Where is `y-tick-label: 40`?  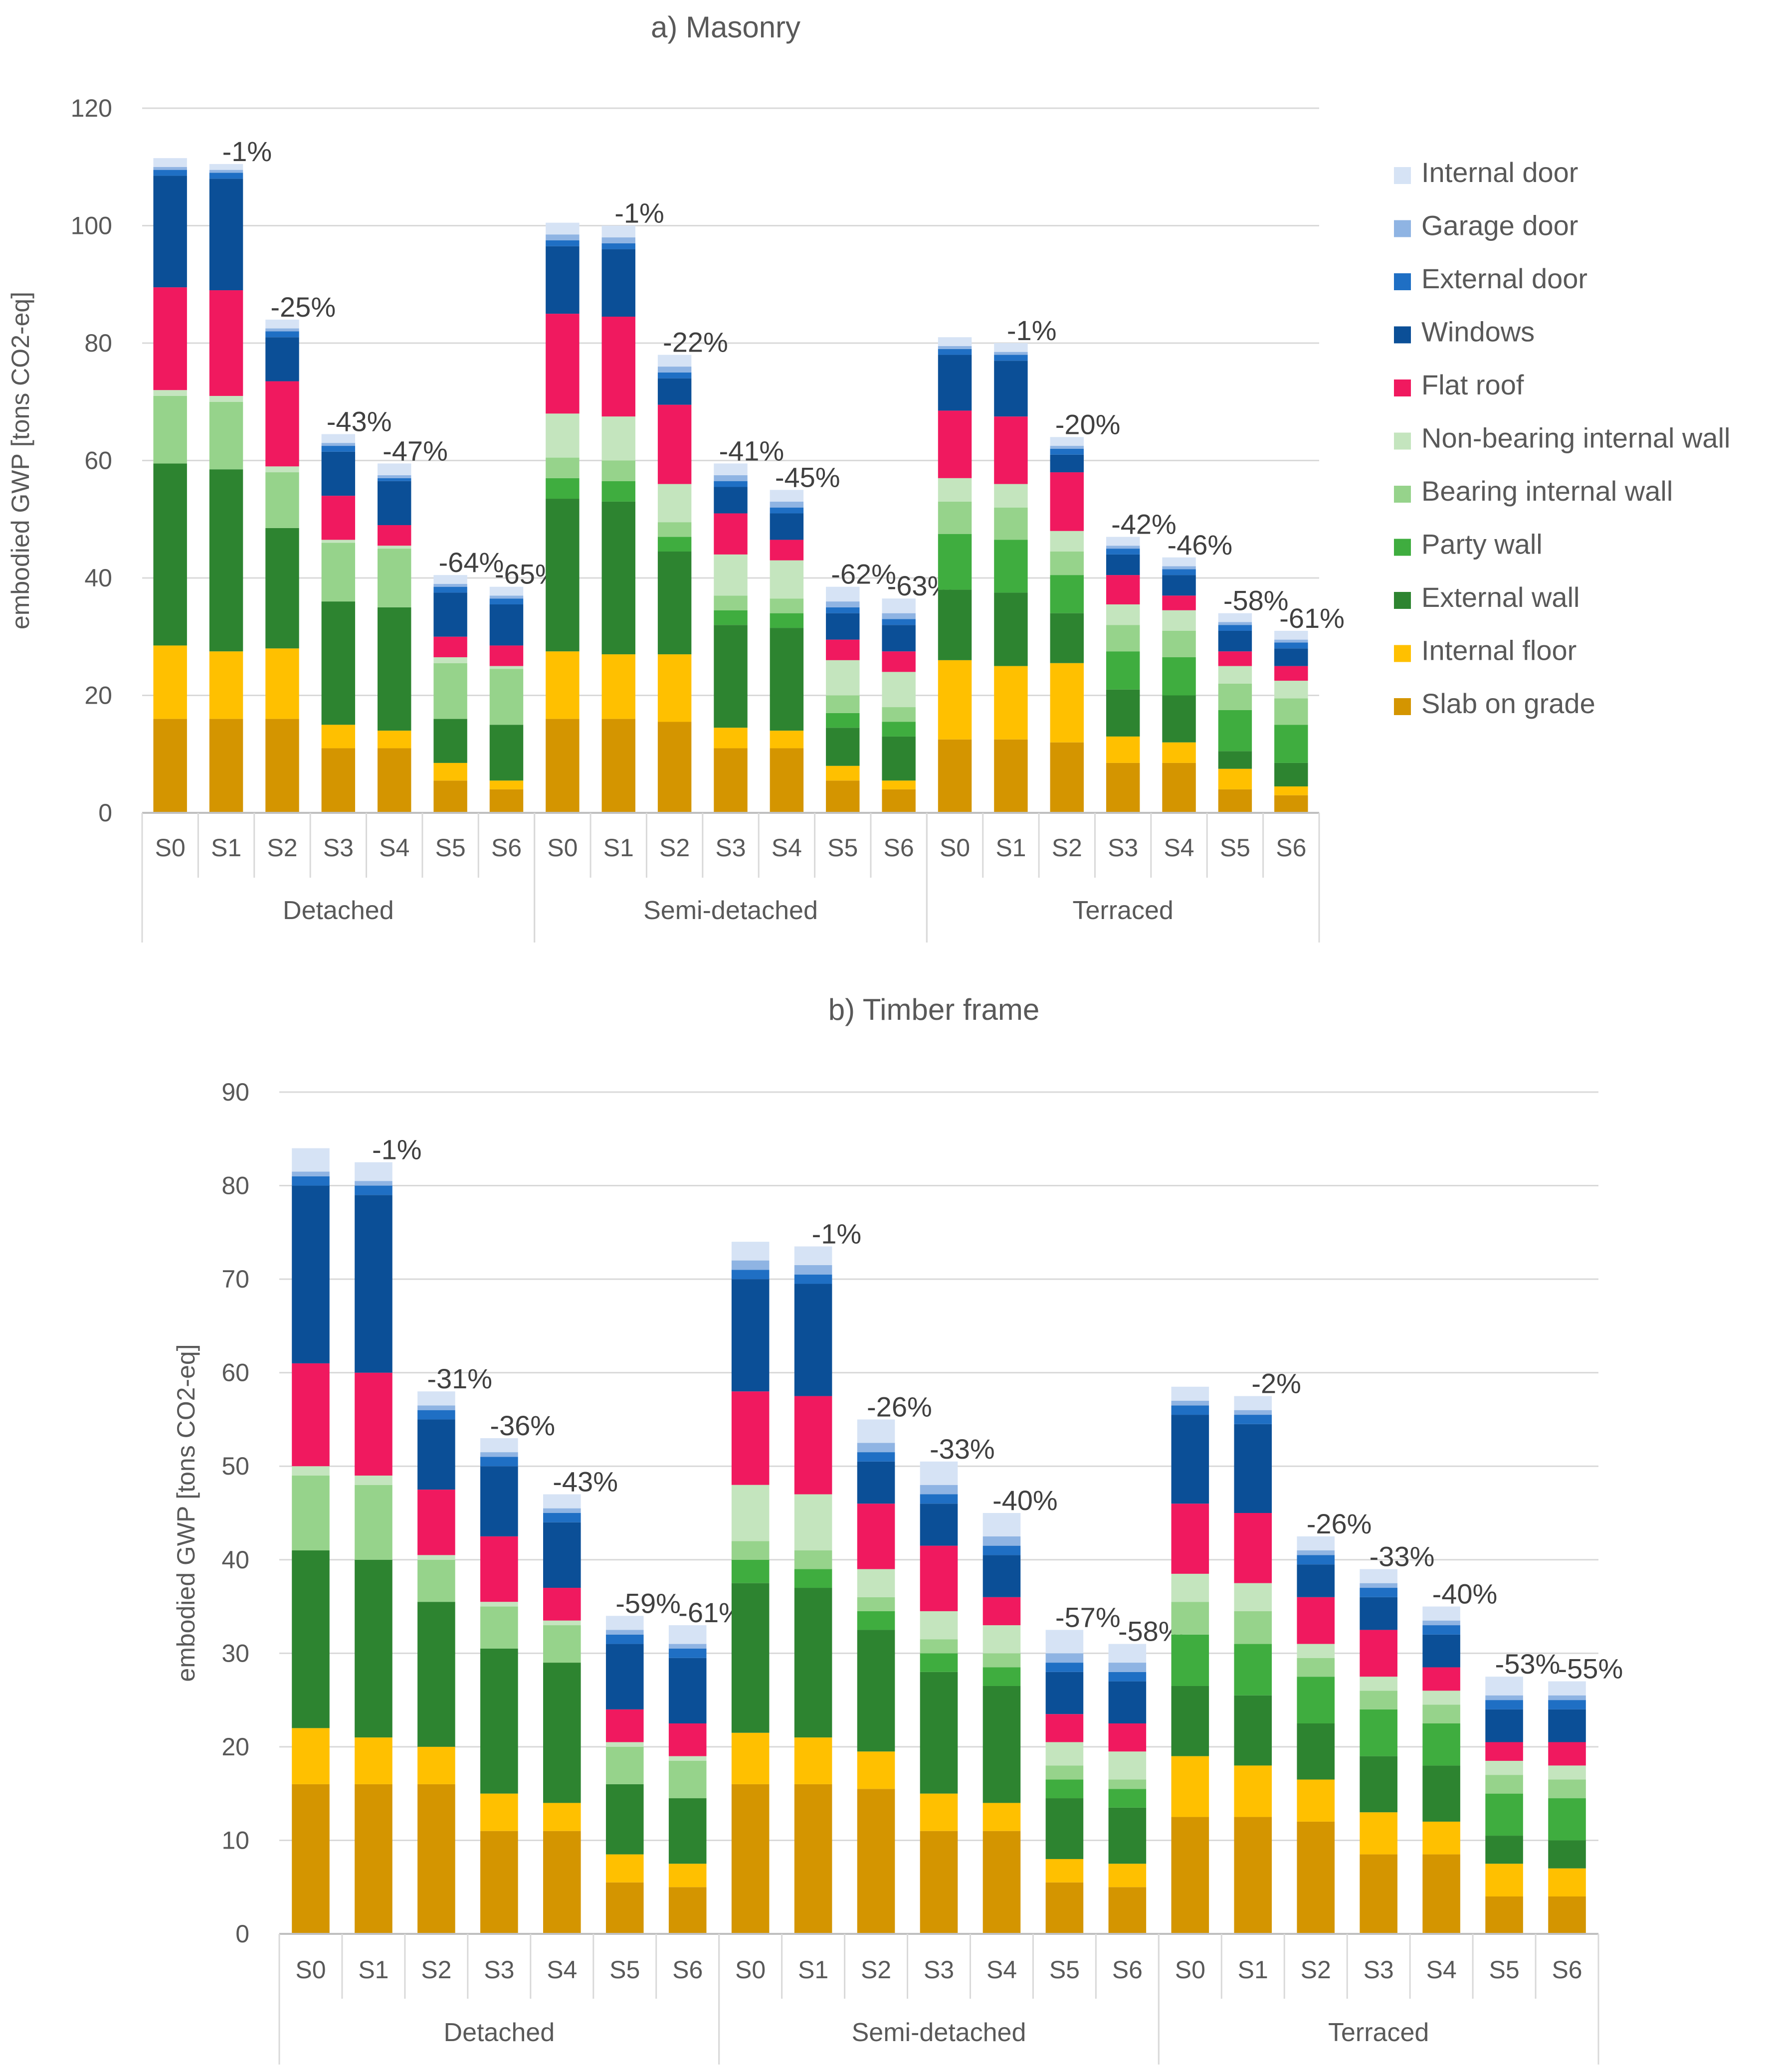 y-tick-label: 40 is located at coordinates (98, 578).